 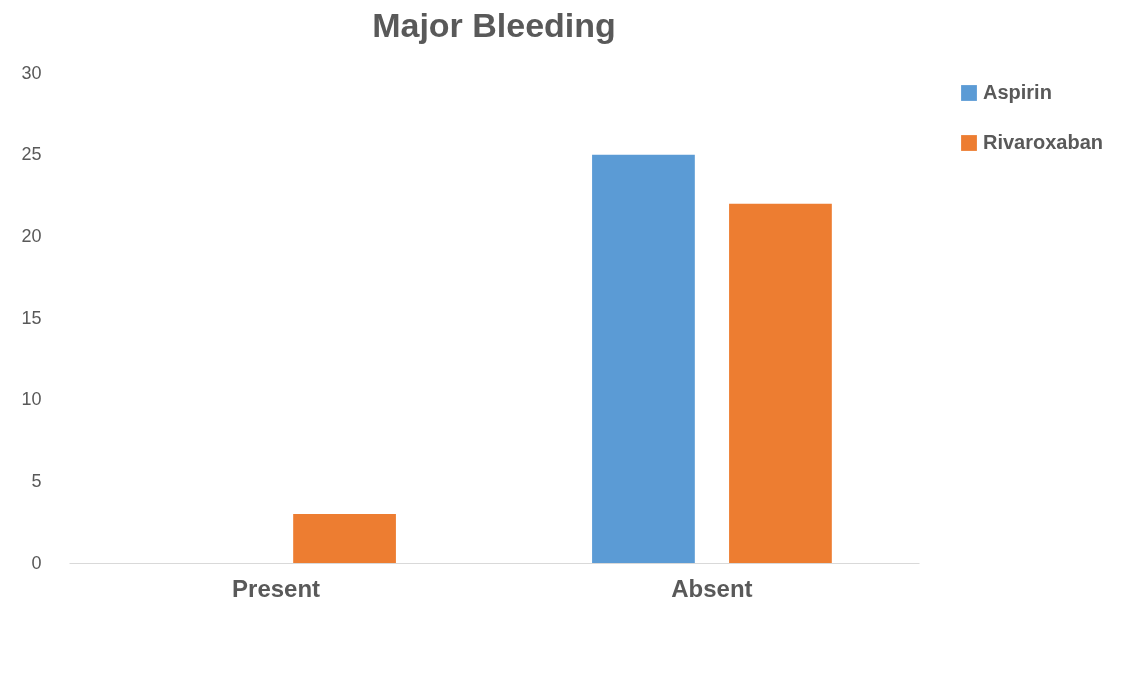 I want to click on y-tick-label: 15, so click(x=31, y=317).